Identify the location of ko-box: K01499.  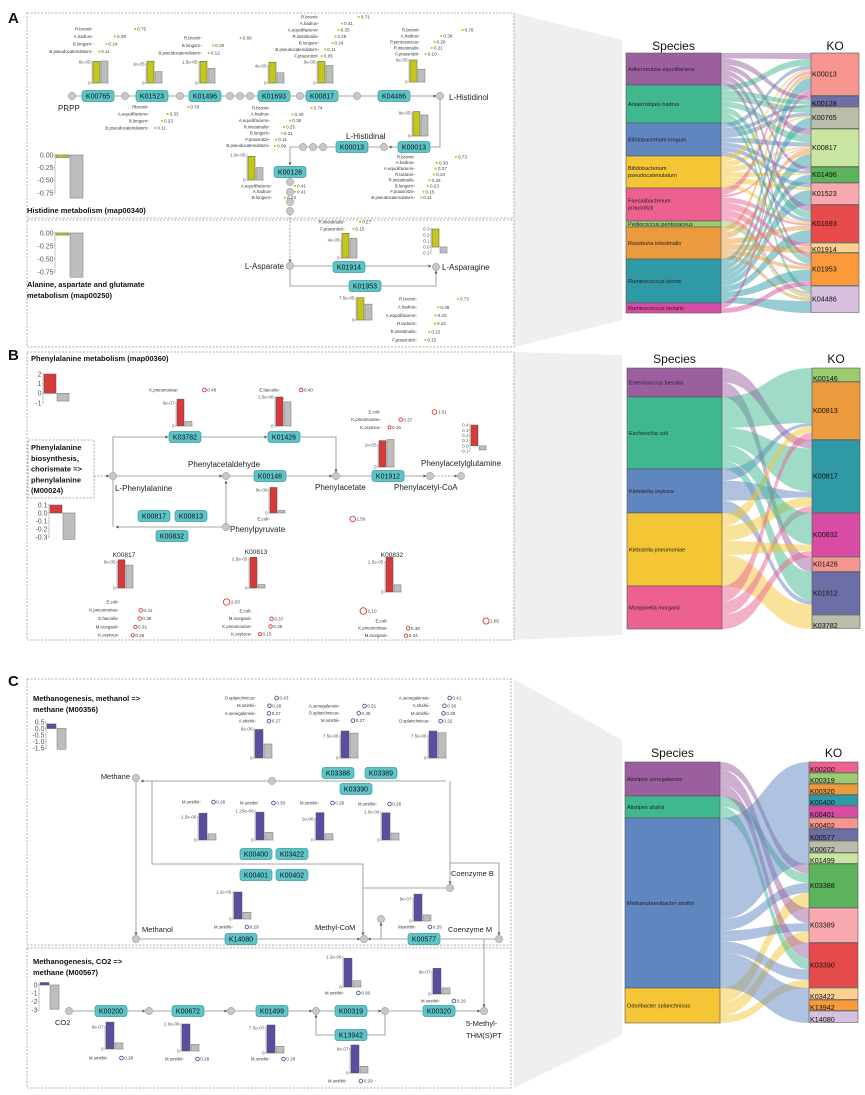
(272, 1011).